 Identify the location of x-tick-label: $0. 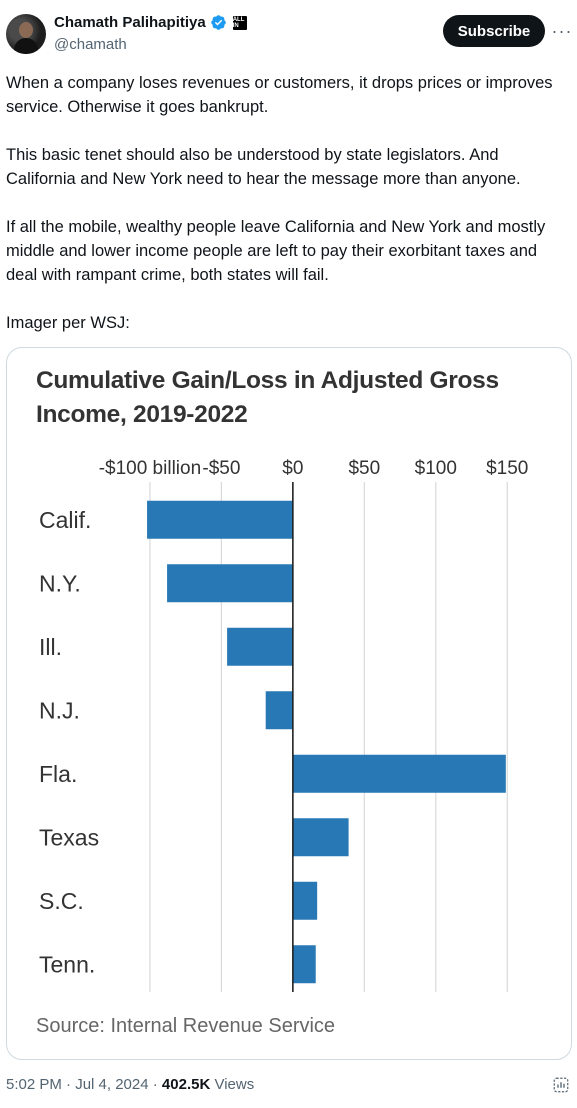
(292, 468).